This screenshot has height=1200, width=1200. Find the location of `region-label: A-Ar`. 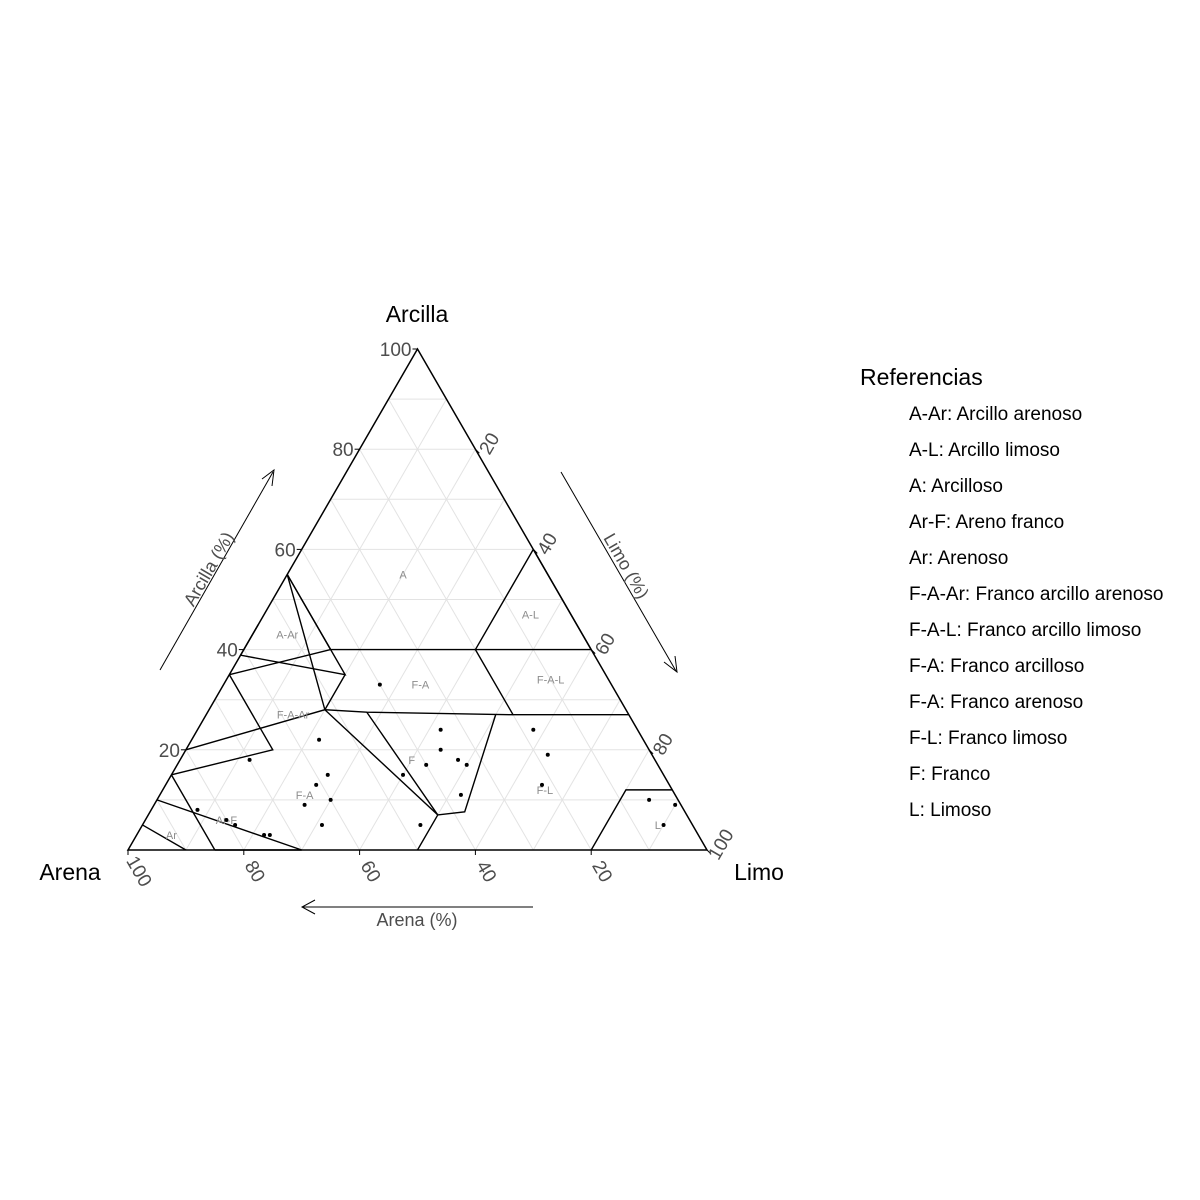

region-label: A-Ar is located at coordinates (287, 636).